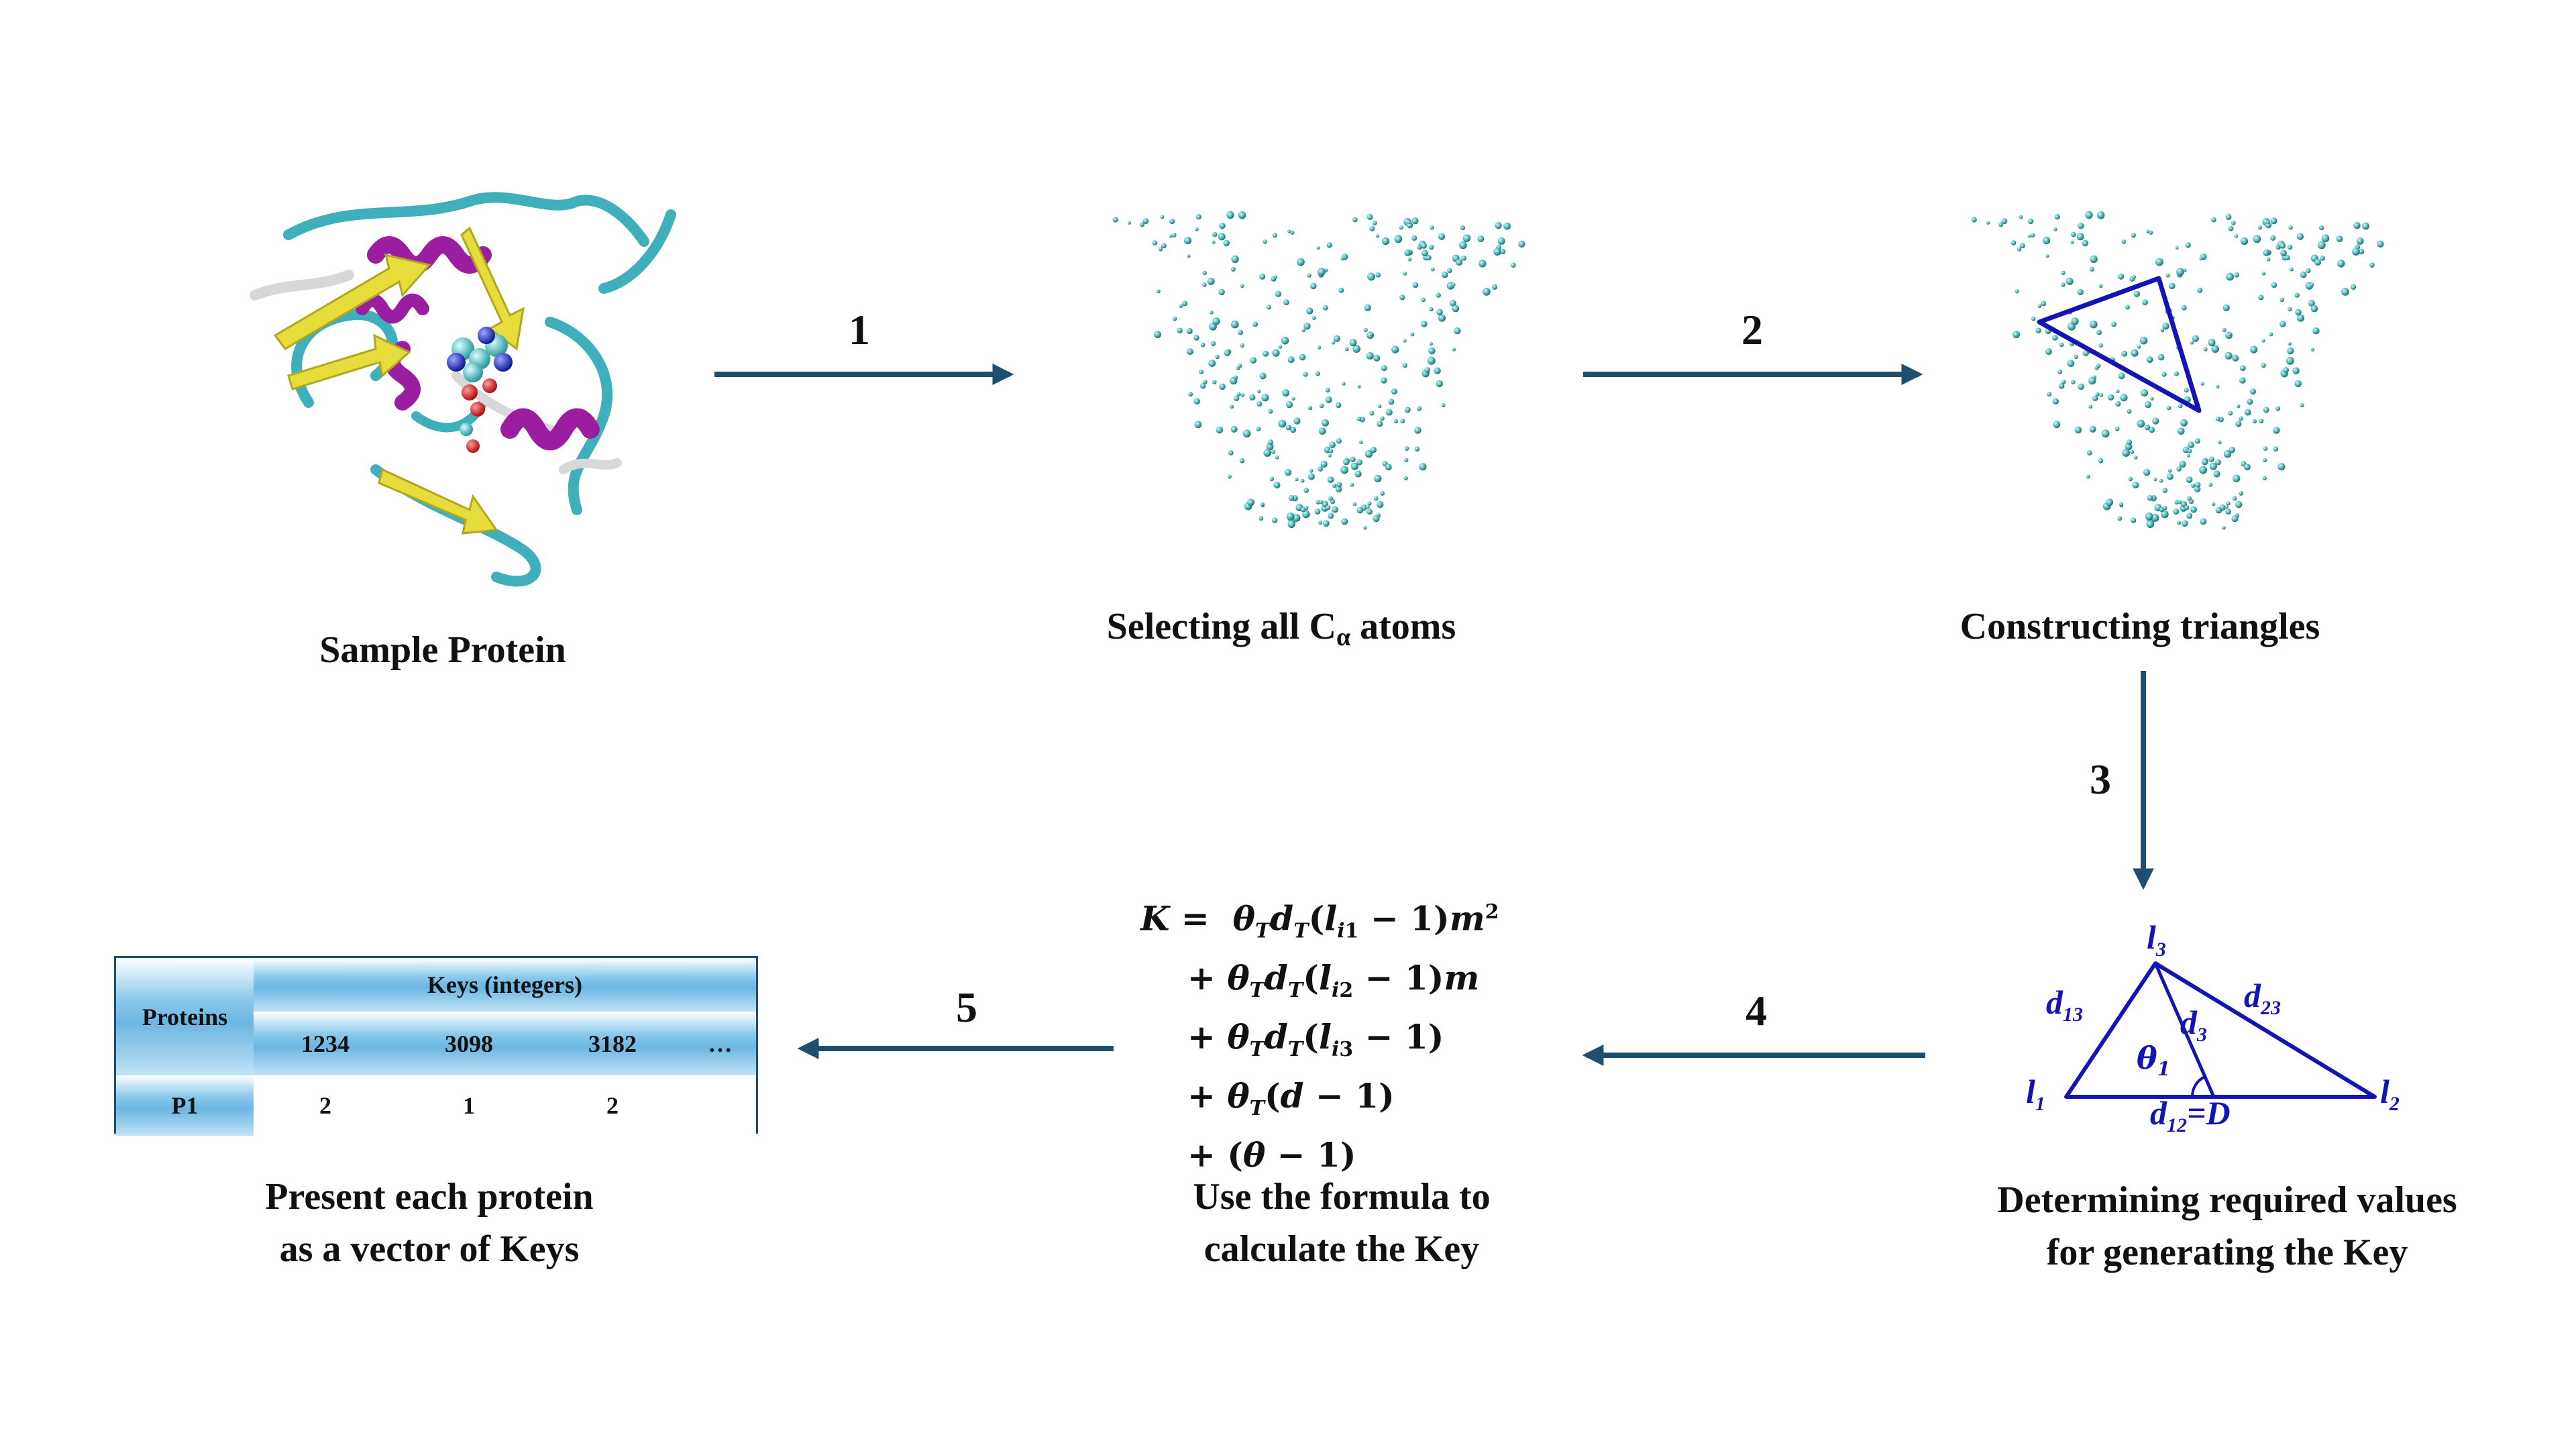 The height and width of the screenshot is (1449, 2576). Describe the element at coordinates (2156, 939) in the screenshot. I see `label-l3: l3` at that location.